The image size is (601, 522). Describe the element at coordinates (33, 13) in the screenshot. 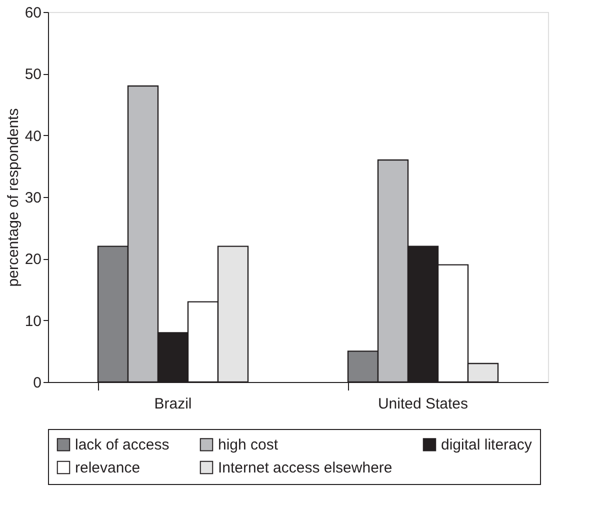

I see `y-tick-label: 60` at that location.